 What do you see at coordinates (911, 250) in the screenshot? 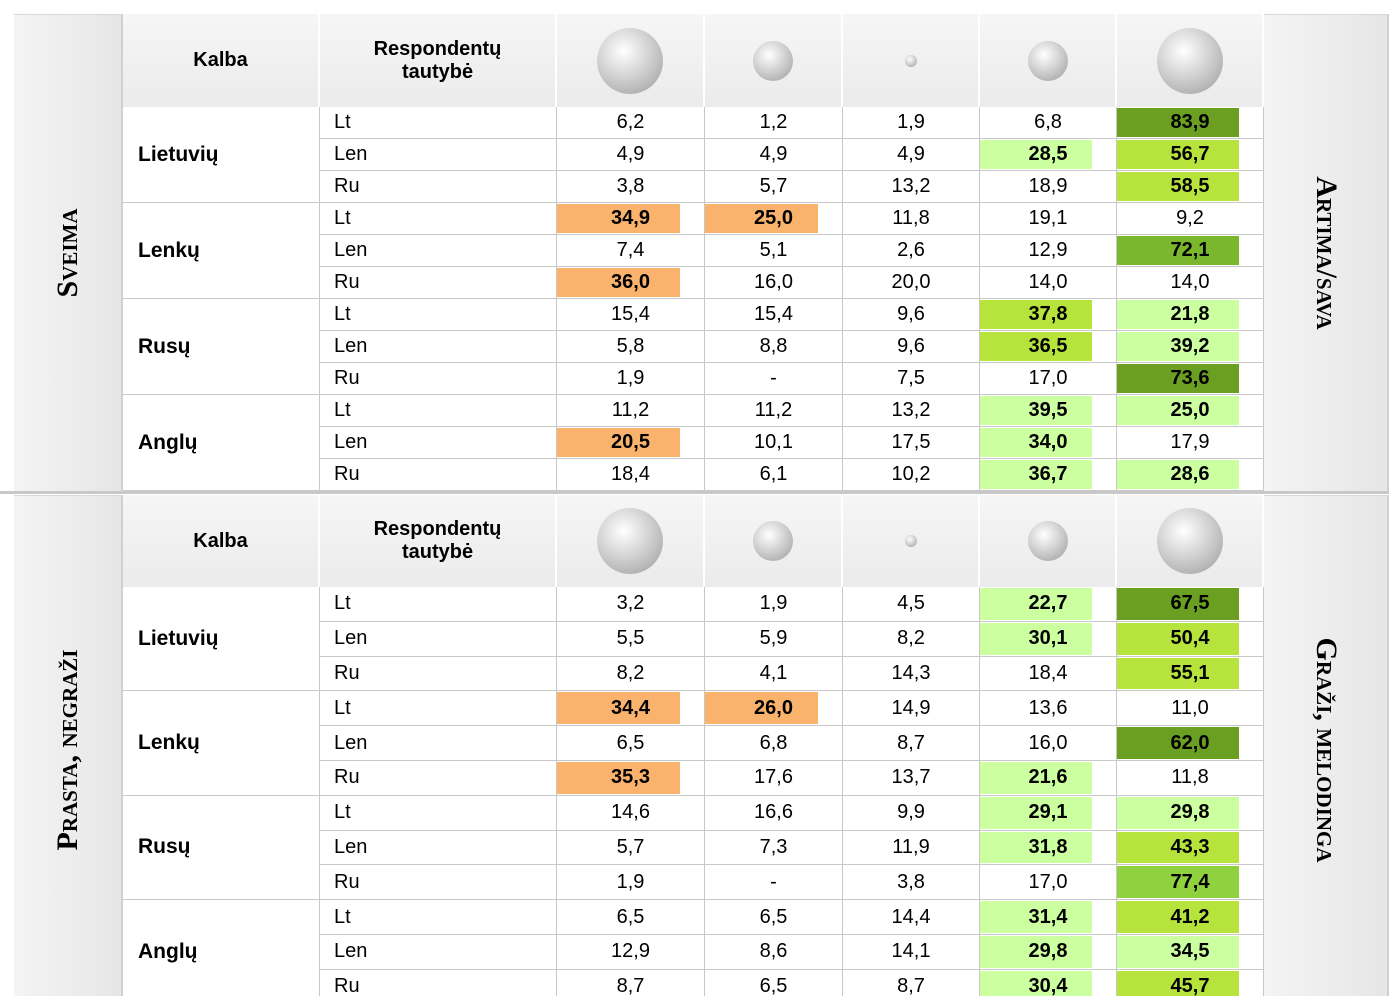
I see `value-text: 2,6` at bounding box center [911, 250].